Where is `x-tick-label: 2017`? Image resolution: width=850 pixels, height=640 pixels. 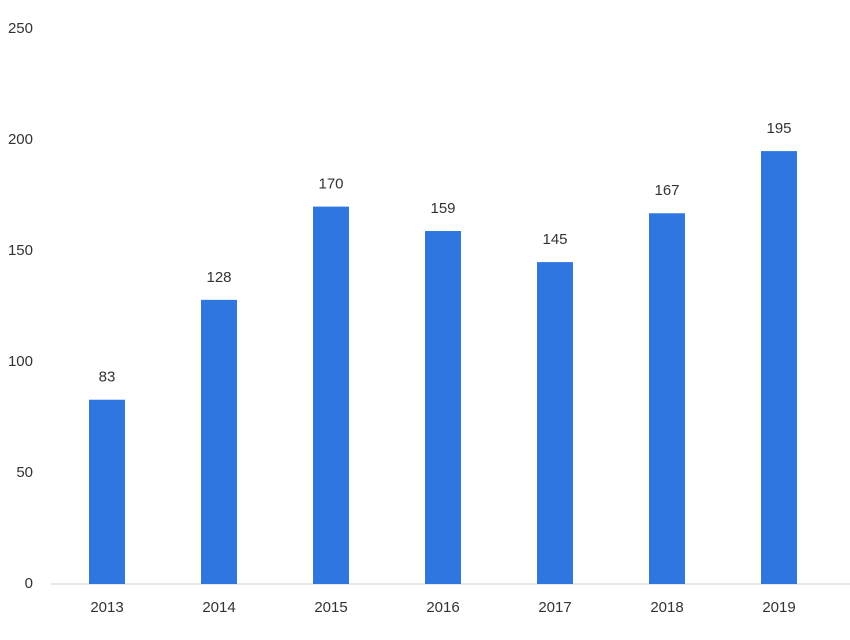
x-tick-label: 2017 is located at coordinates (554, 607).